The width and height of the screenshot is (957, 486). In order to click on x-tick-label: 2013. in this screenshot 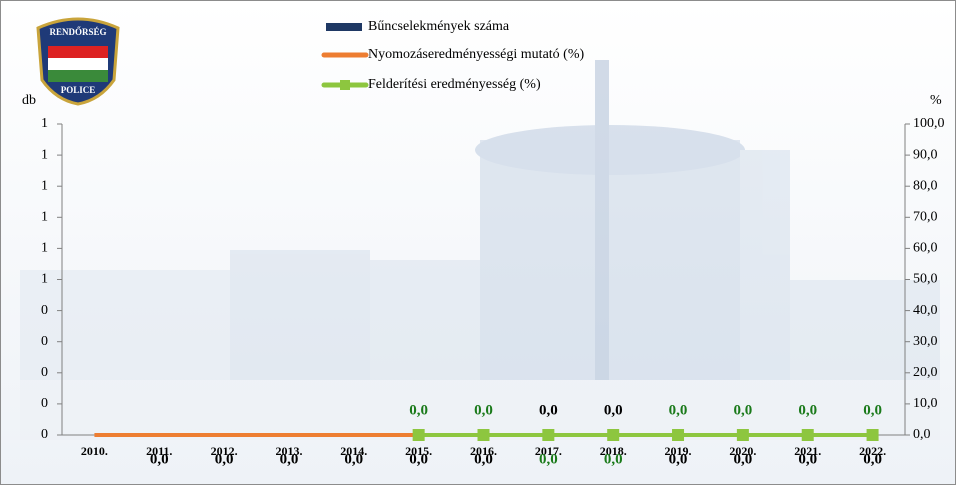, I will do `click(288, 451)`.